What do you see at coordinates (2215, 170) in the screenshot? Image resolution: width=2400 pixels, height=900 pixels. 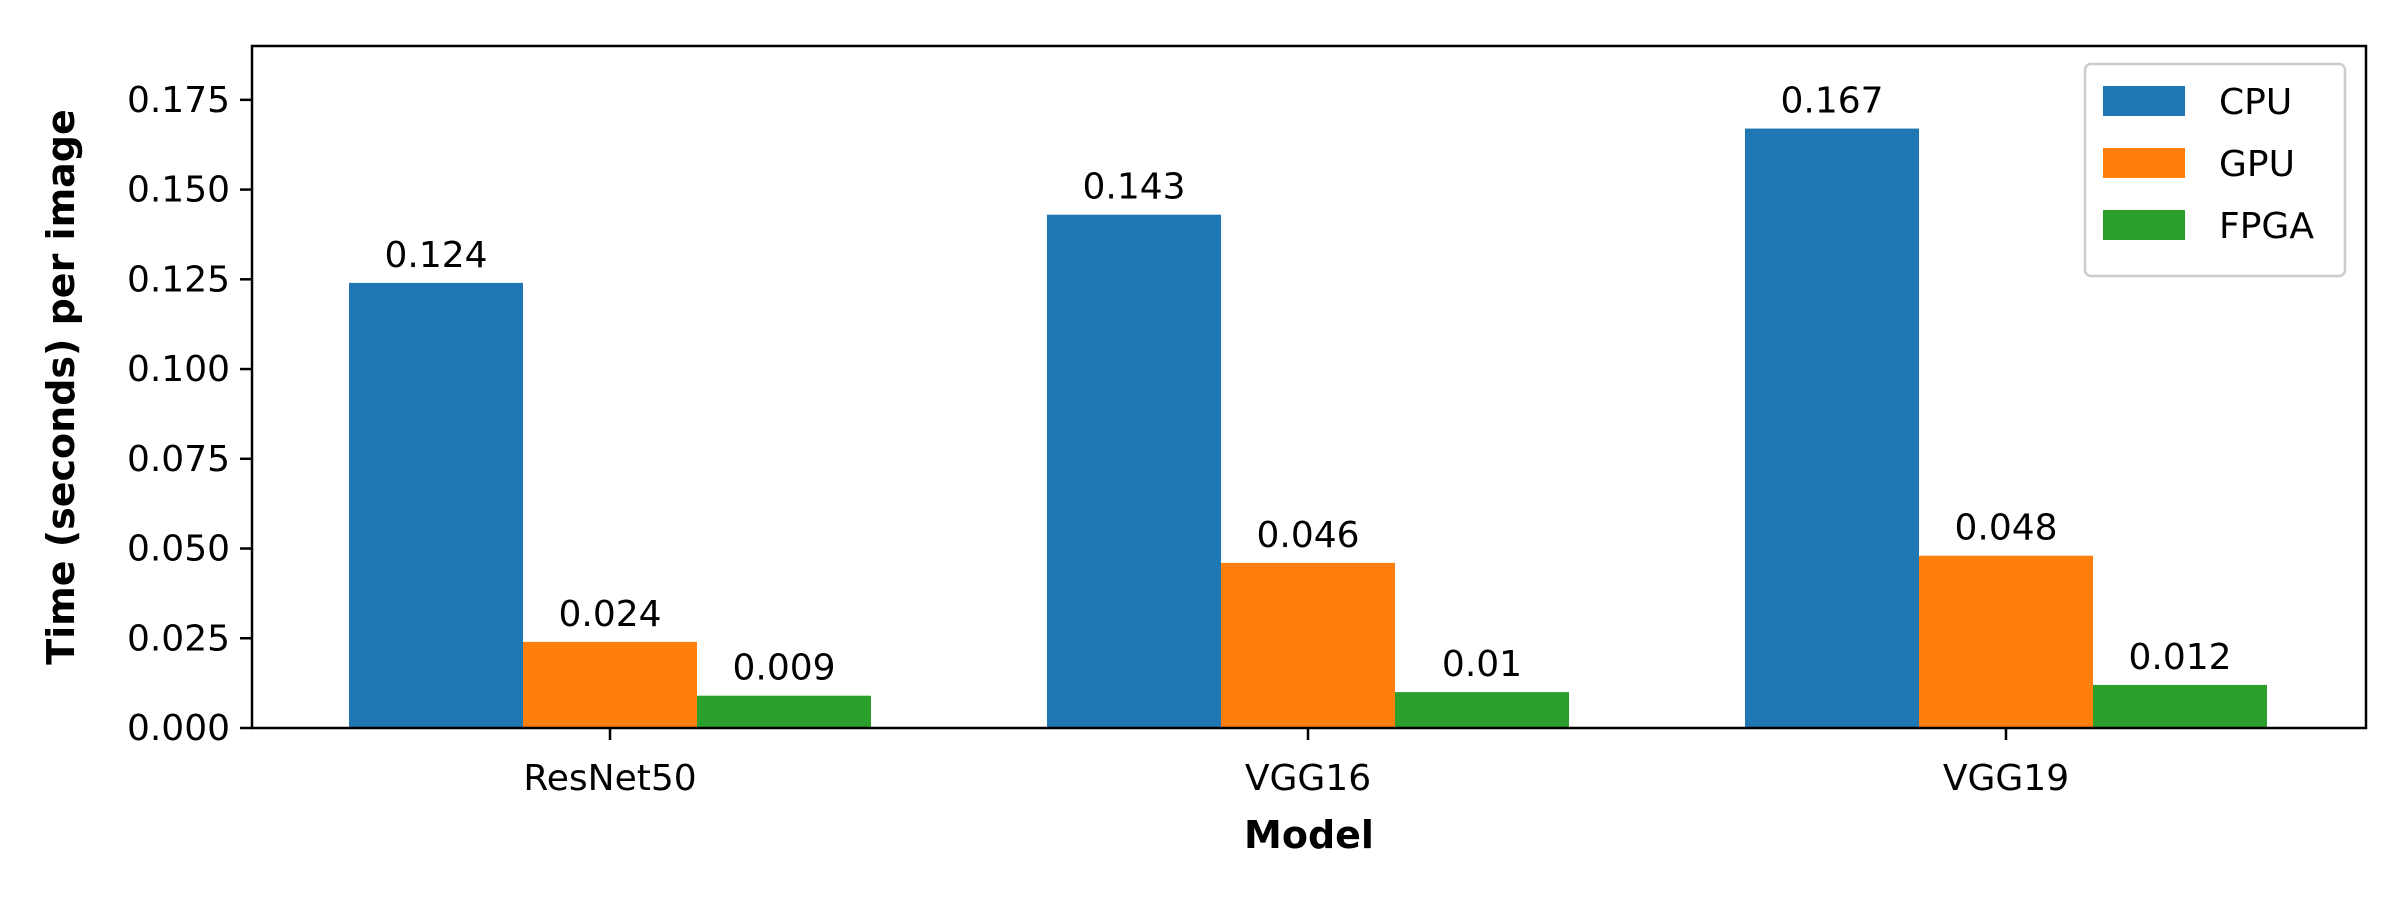 I see `legend: CPU GPU FPGA` at bounding box center [2215, 170].